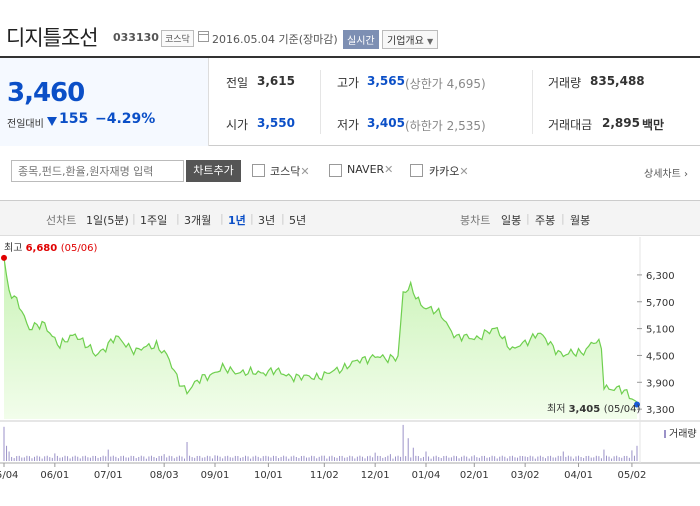  Describe the element at coordinates (107, 220) in the screenshot. I see `tab-1day: 1일(5분)` at that location.